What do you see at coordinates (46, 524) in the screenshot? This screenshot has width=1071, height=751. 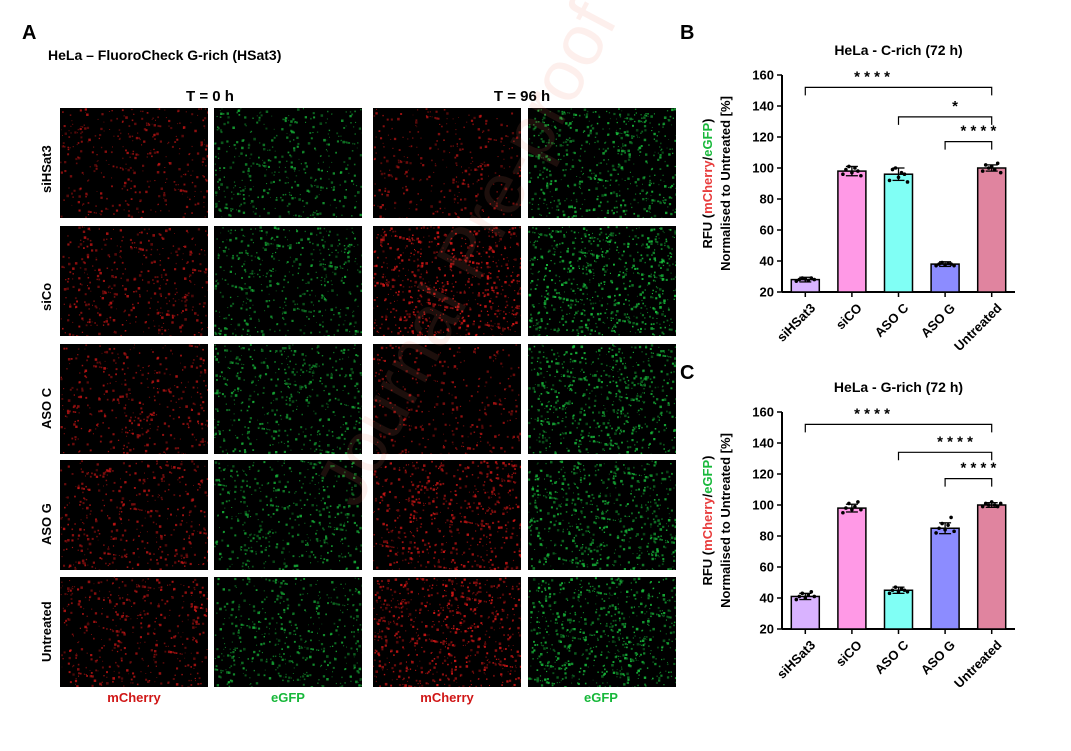 I see `row-label: ASO G` at bounding box center [46, 524].